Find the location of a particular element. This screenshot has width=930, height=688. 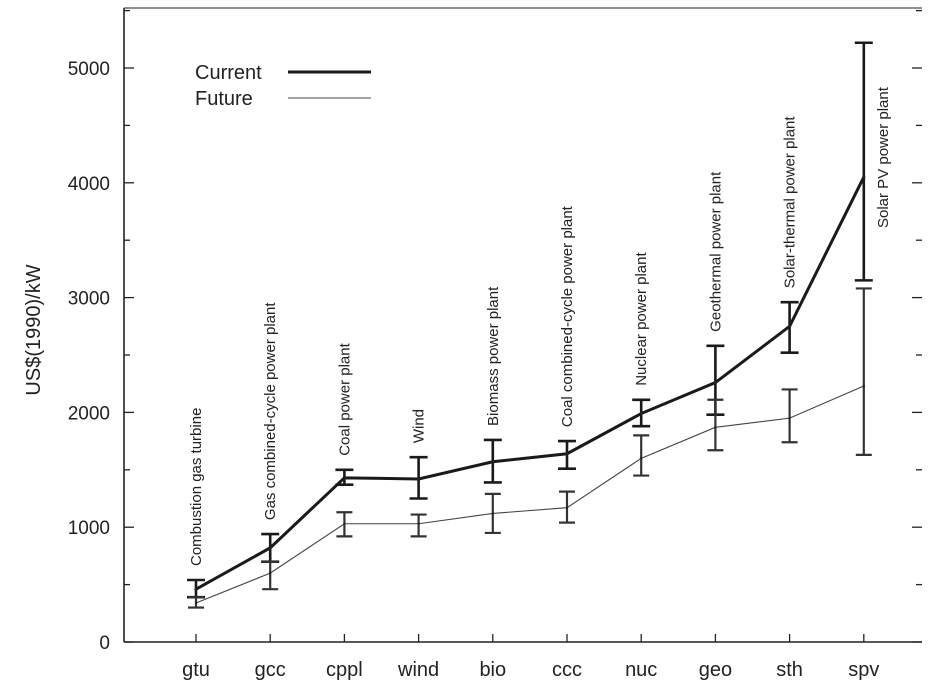

y-tick-label: 5000 is located at coordinates (89, 69).